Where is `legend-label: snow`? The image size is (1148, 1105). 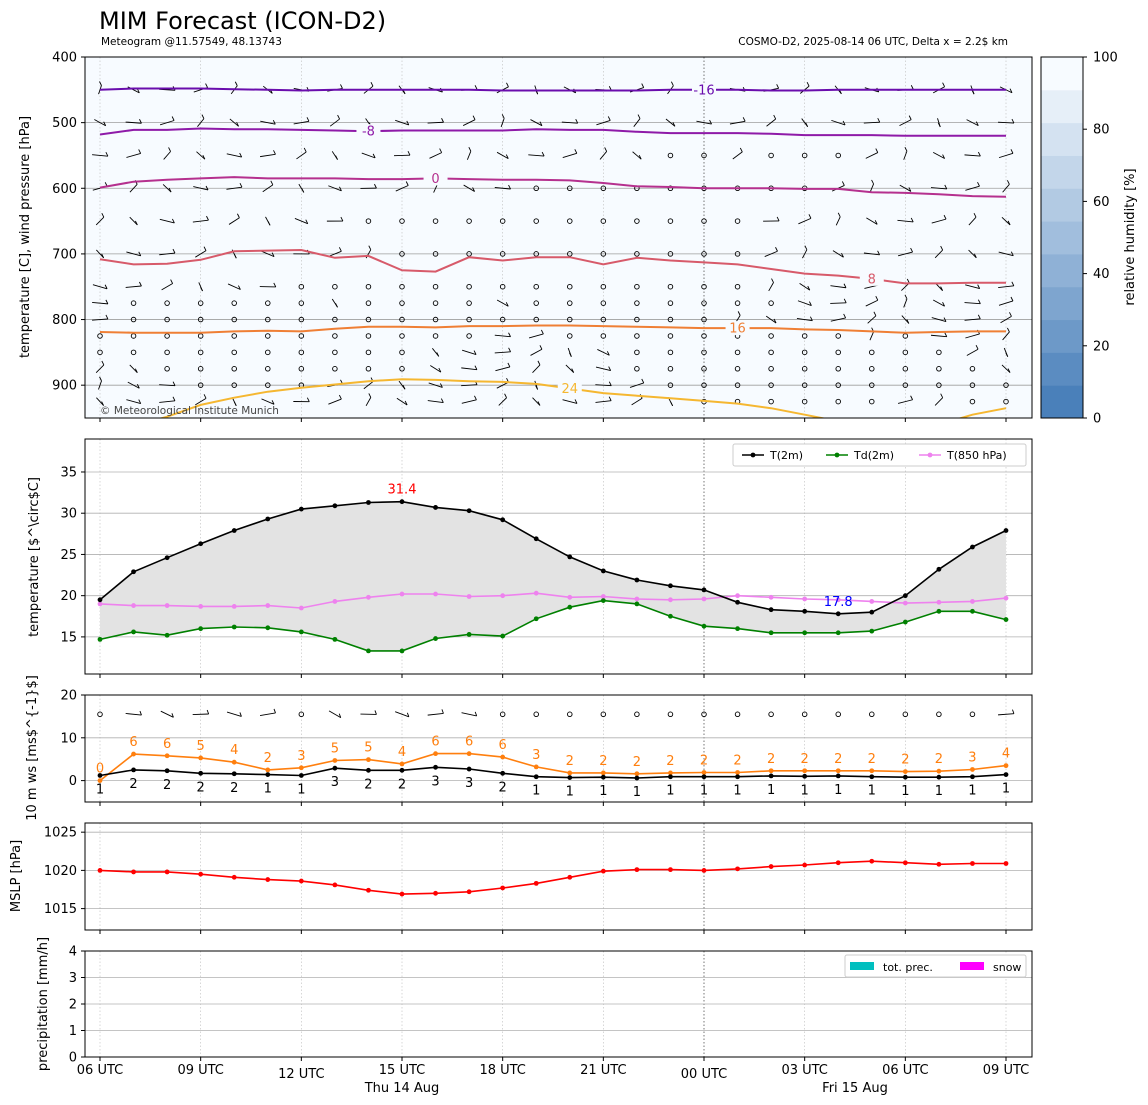
legend-label: snow is located at coordinates (1007, 967).